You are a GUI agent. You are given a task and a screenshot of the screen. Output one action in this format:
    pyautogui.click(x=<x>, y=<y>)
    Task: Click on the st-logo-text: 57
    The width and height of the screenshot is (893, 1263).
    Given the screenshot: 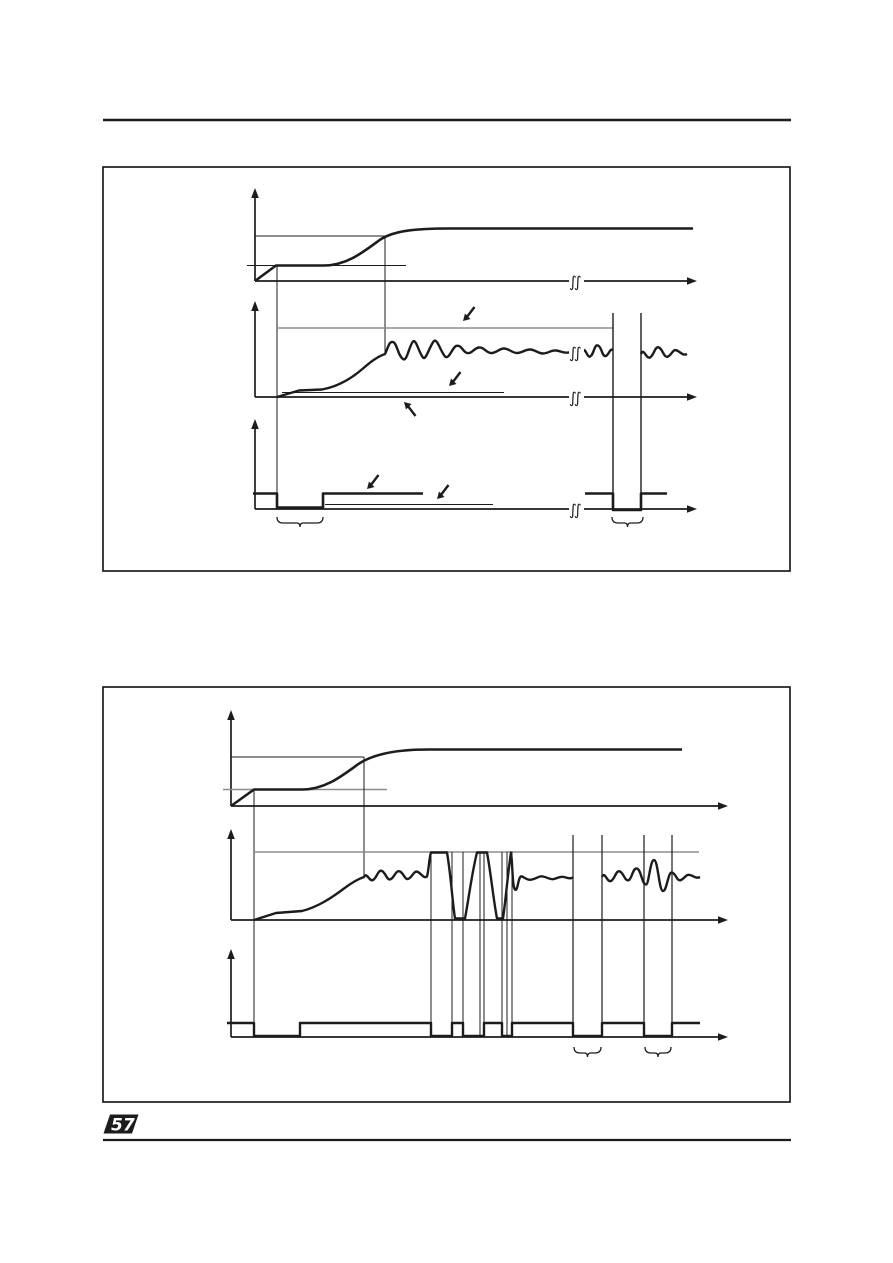 What is the action you would take?
    pyautogui.click(x=123, y=1126)
    